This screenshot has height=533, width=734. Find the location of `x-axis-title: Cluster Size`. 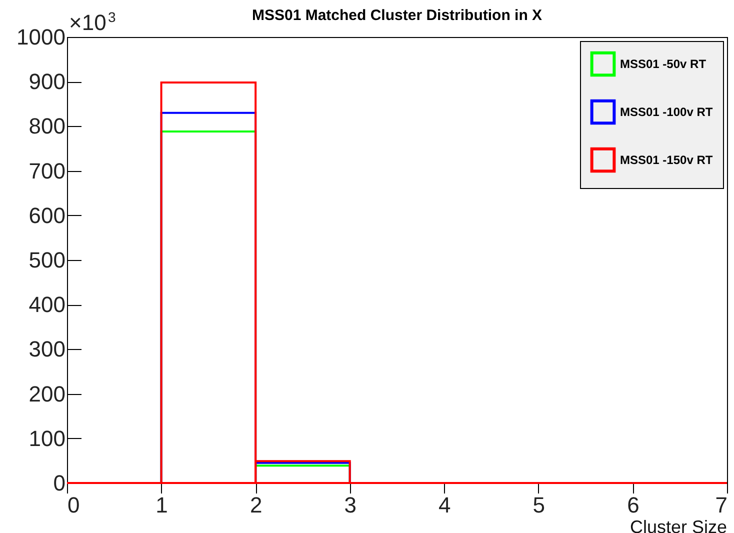

x-axis-title: Cluster Size is located at coordinates (678, 525).